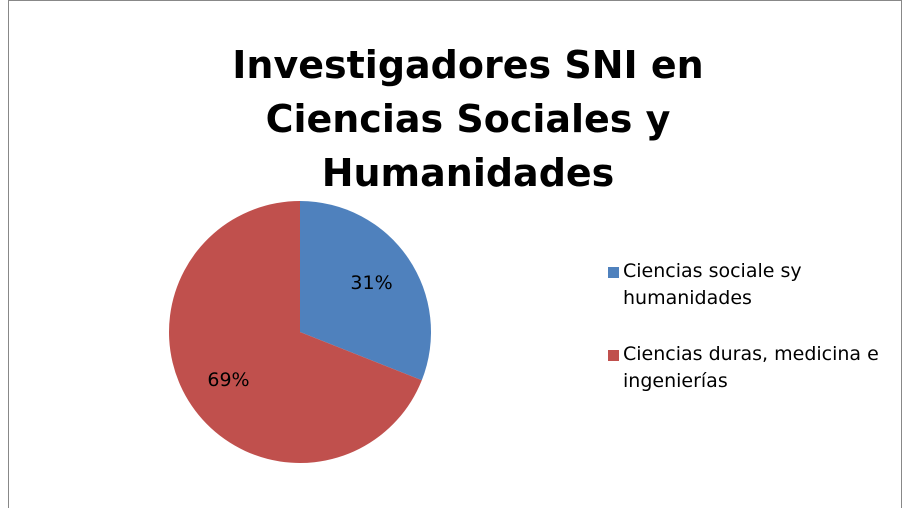  I want to click on legend-label: Ciencias sociale sy humanidades, so click(712, 284).